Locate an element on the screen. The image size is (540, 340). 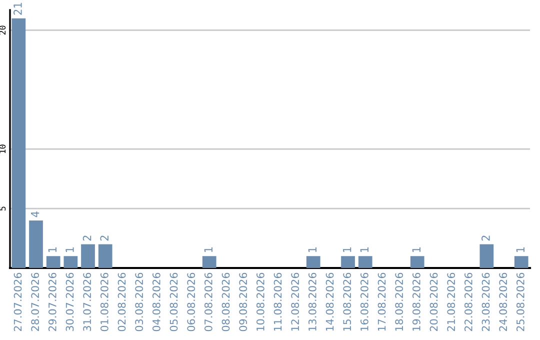
x-tick-label: 29.07.2026 is located at coordinates (52, 302).